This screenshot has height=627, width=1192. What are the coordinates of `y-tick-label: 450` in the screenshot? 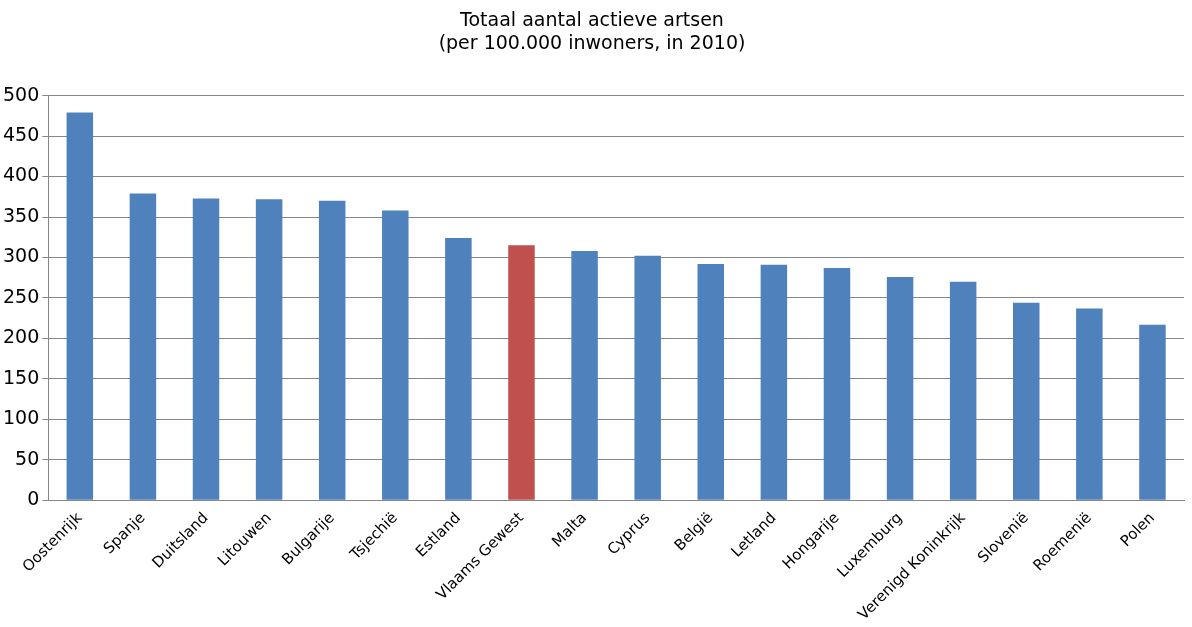 It's located at (21, 134).